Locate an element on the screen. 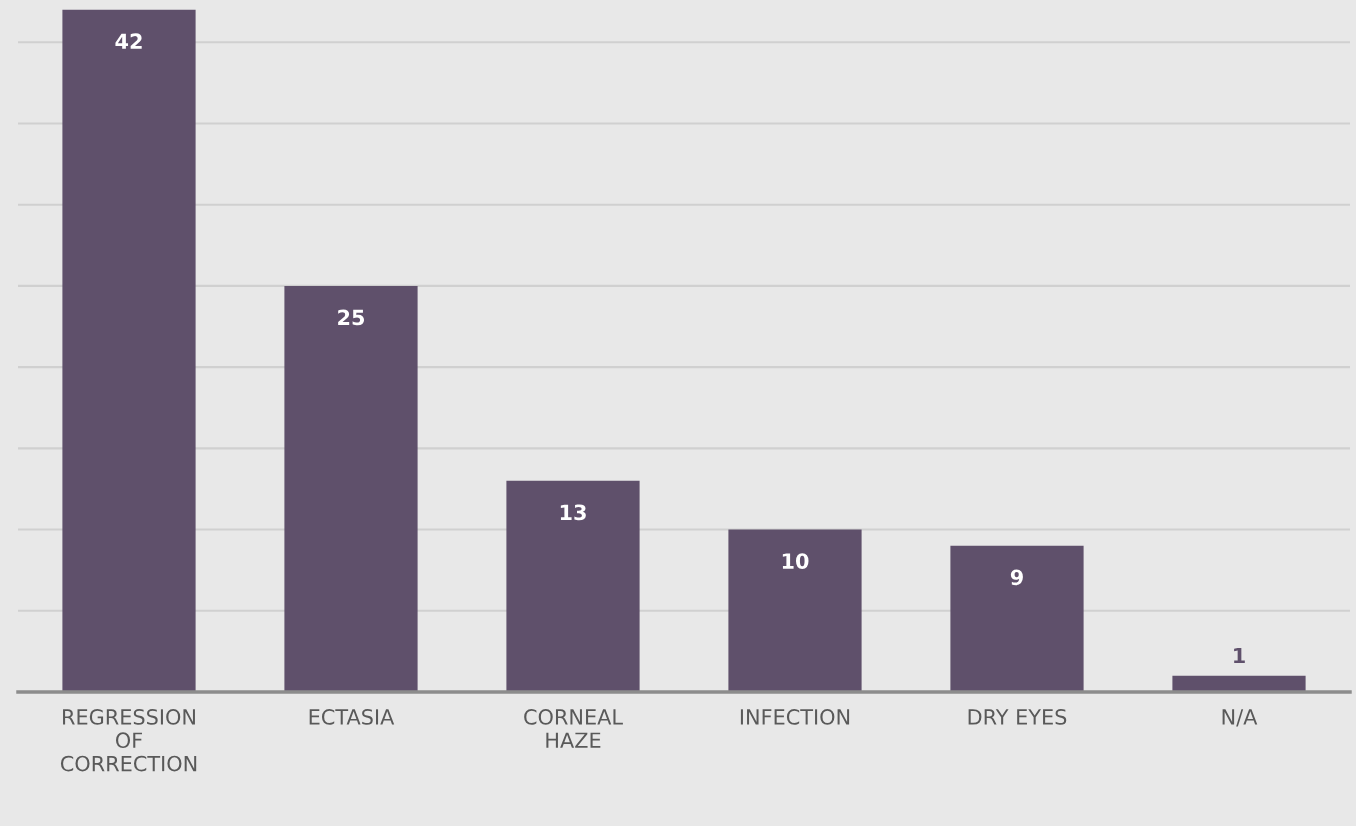 The height and width of the screenshot is (826, 1356). x-tick-label: N/A is located at coordinates (1240, 718).